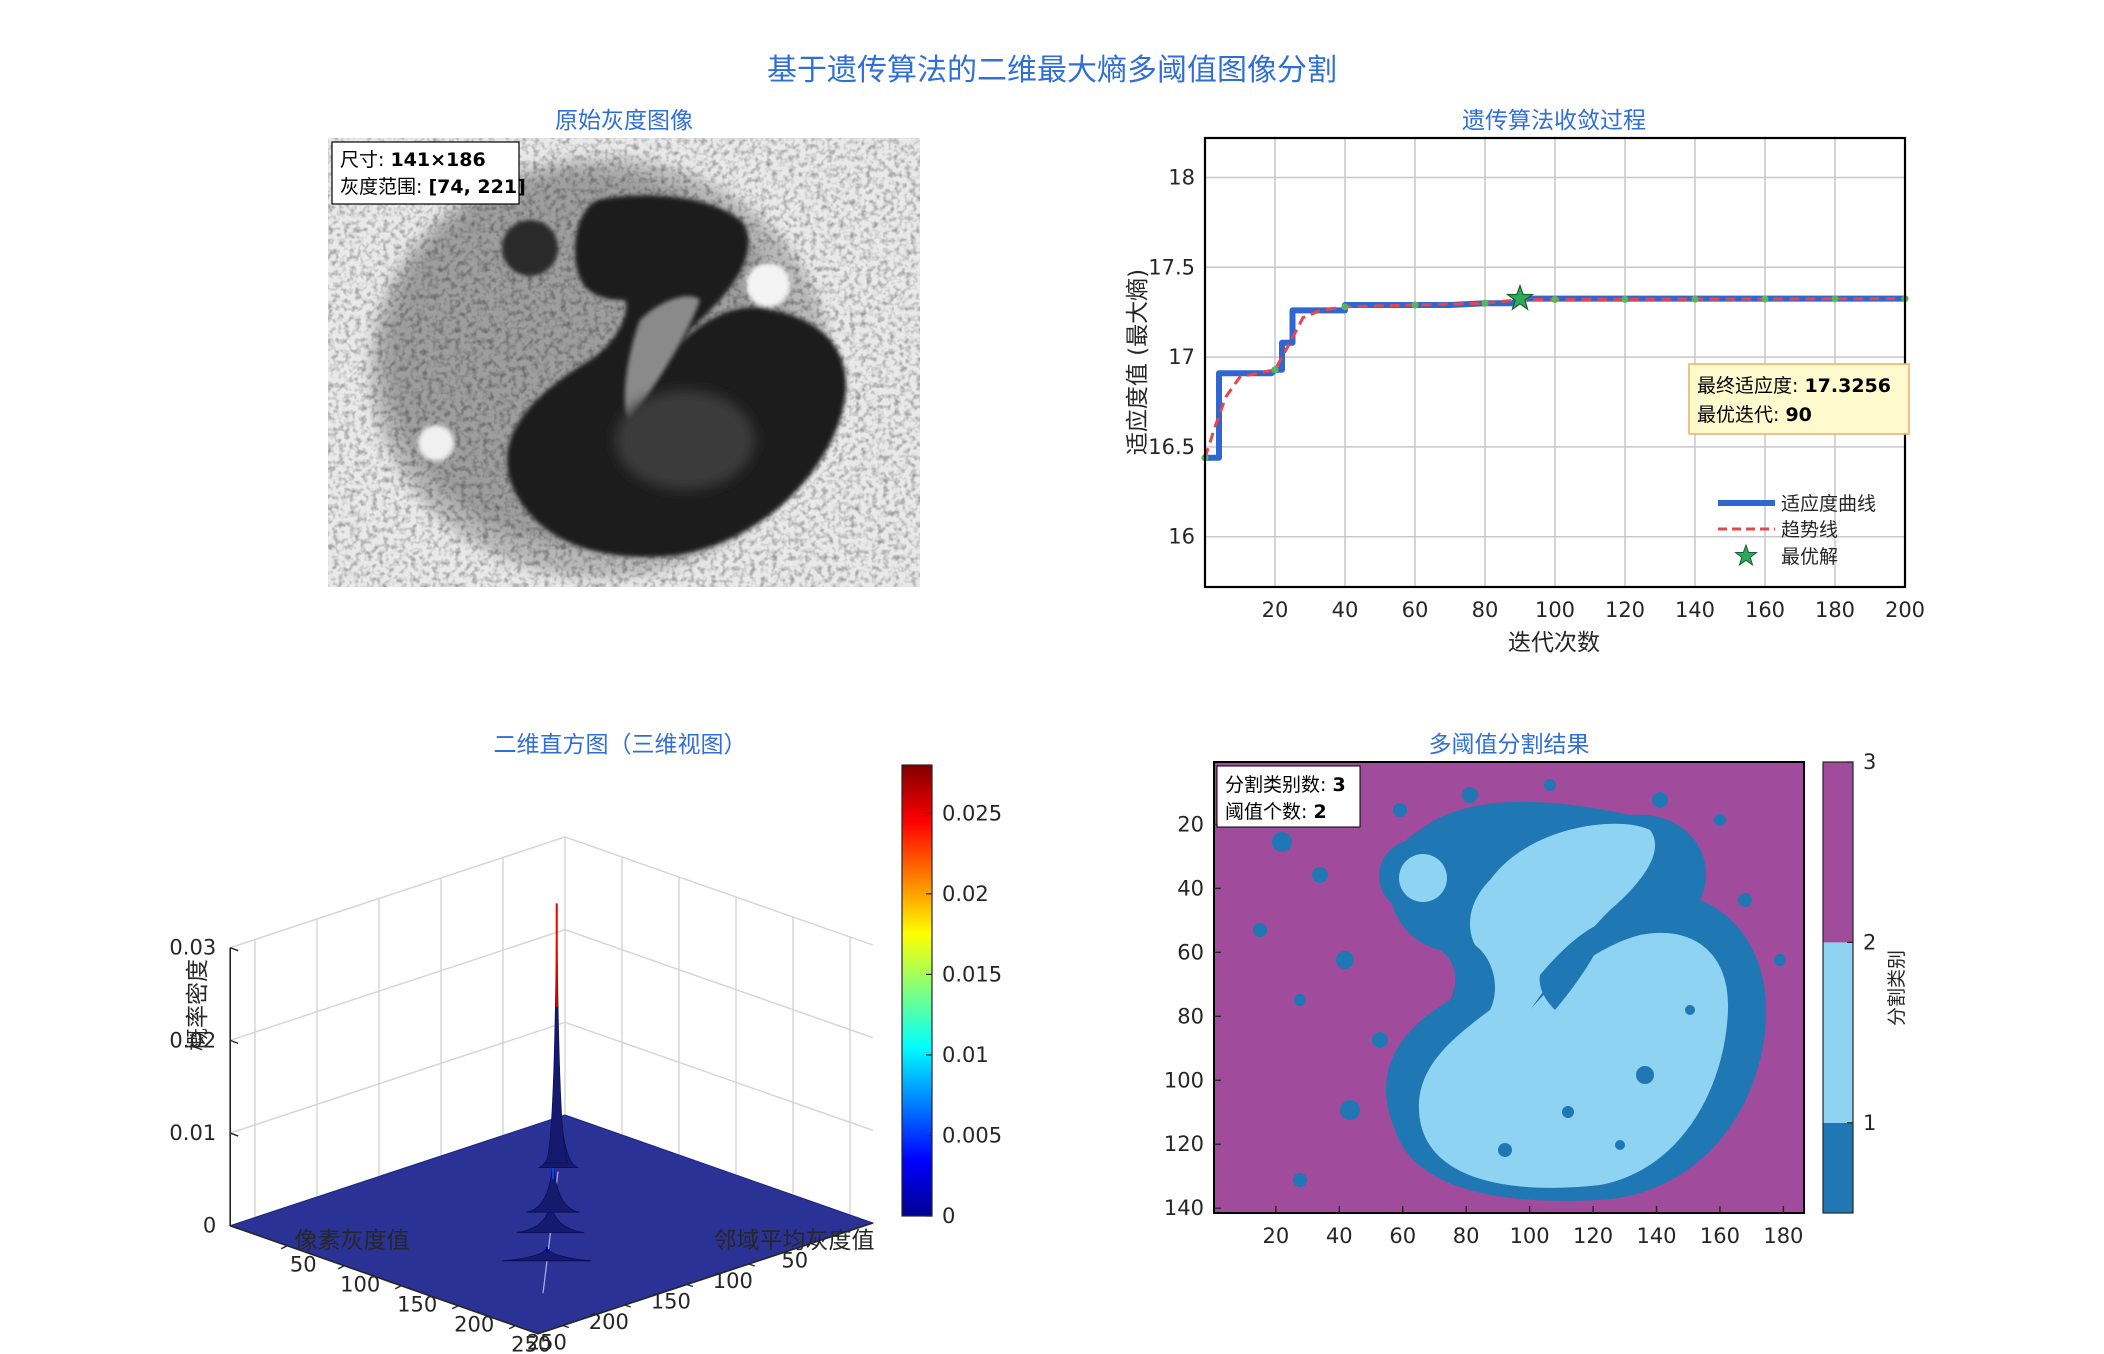 The image size is (2104, 1354). I want to click on segmentation-ticks: 20 40 60 80 100 120 140 160 180 20 40 60 80 100 120 140, so click(1484, 1030).